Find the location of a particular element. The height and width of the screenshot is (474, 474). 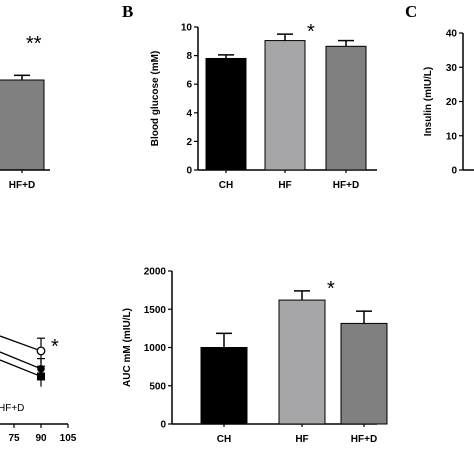

panel-a-bar-HFplusD is located at coordinates (22, 125).